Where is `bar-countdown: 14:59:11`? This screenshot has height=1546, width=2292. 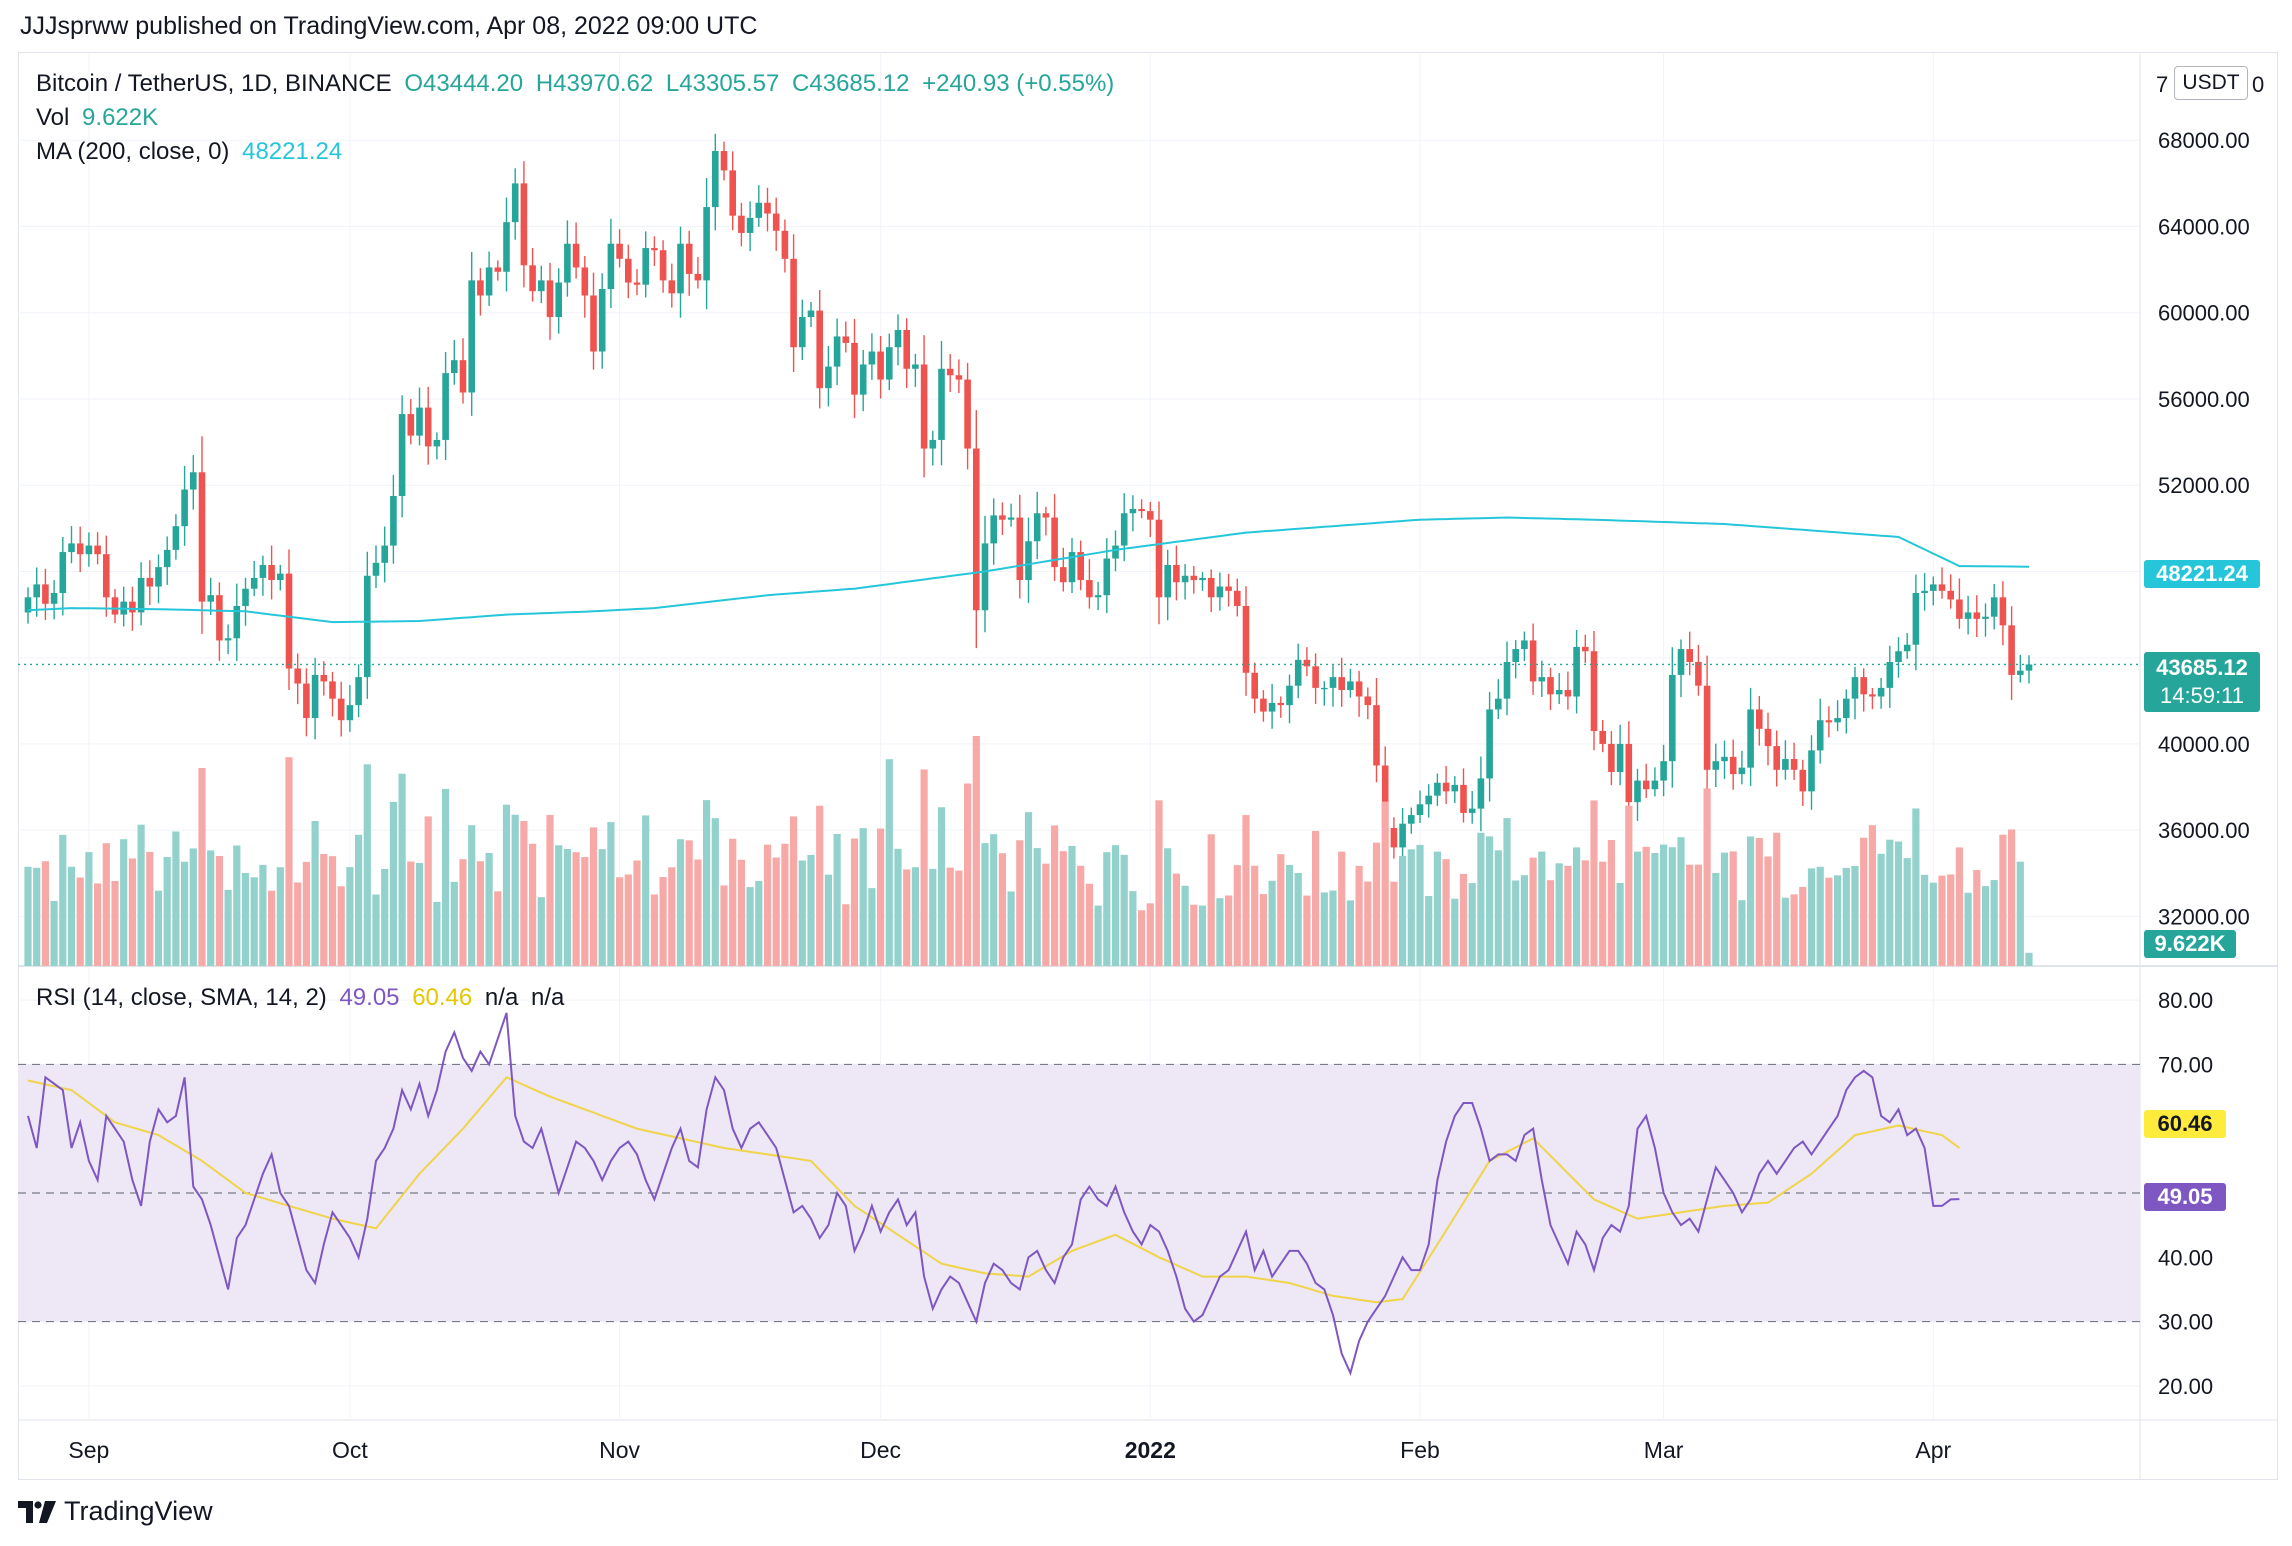
bar-countdown: 14:59:11 is located at coordinates (2201, 695).